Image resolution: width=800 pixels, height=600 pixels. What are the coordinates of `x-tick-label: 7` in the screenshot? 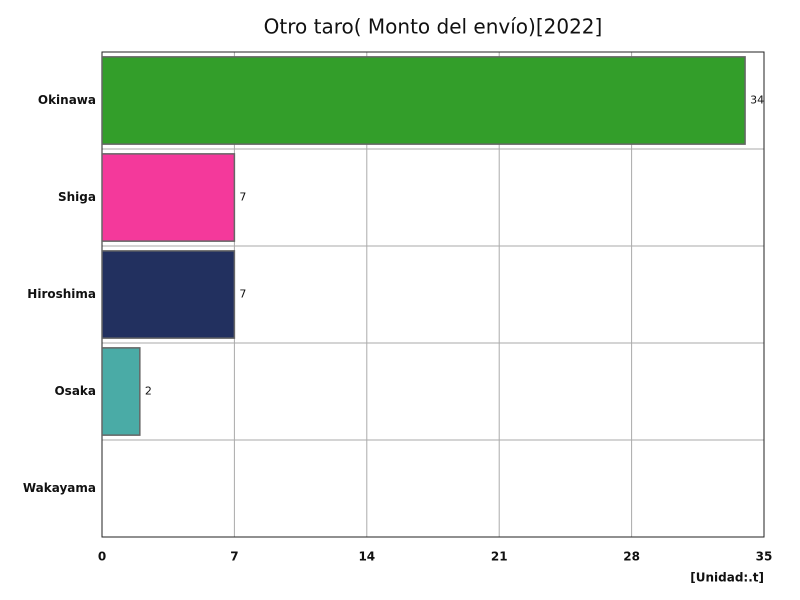 It's located at (234, 557).